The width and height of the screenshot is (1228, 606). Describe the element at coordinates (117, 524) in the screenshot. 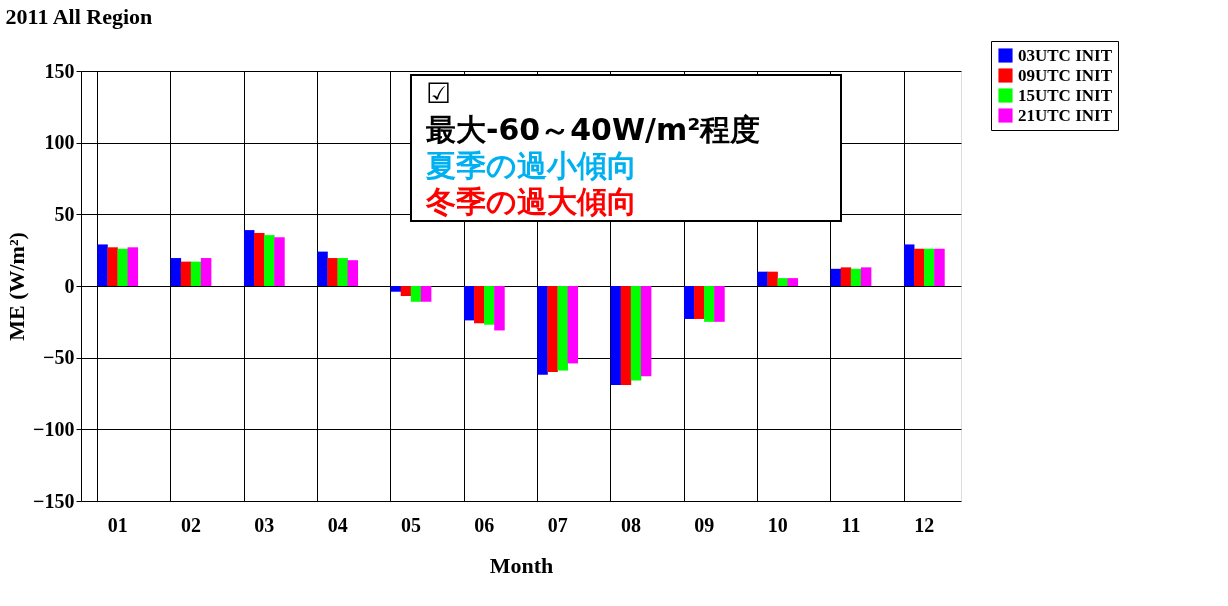

I see `x-tick-label: 01` at that location.